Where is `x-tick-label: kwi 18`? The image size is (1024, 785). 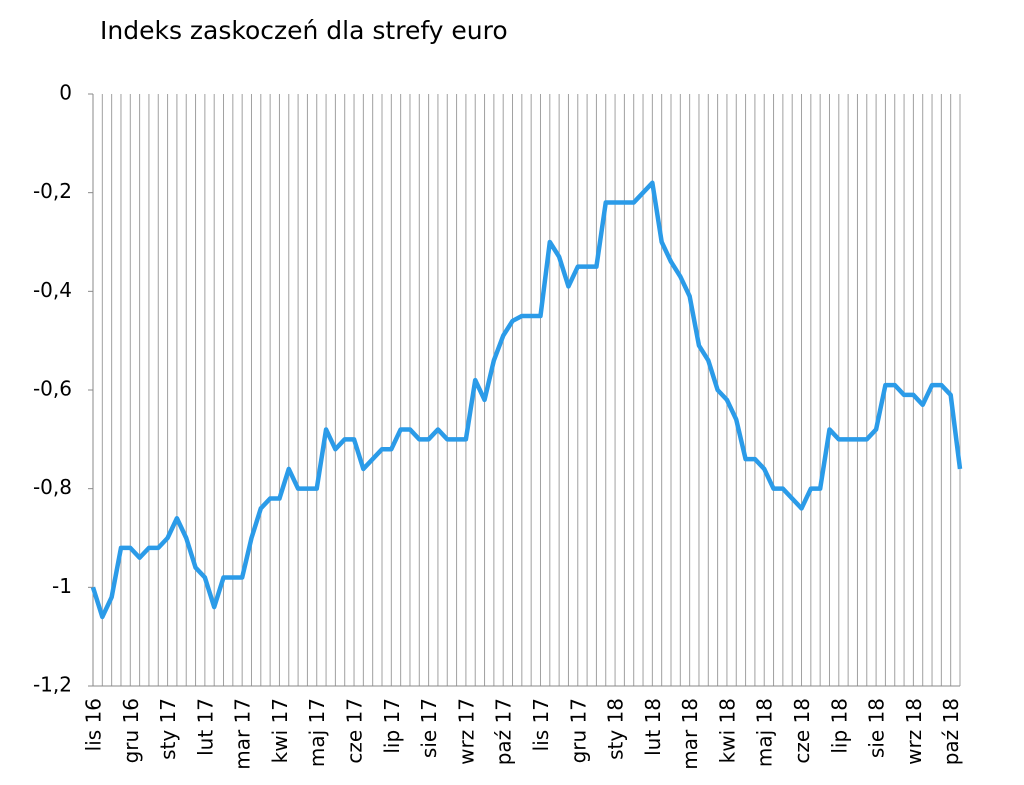 x-tick-label: kwi 18 is located at coordinates (727, 730).